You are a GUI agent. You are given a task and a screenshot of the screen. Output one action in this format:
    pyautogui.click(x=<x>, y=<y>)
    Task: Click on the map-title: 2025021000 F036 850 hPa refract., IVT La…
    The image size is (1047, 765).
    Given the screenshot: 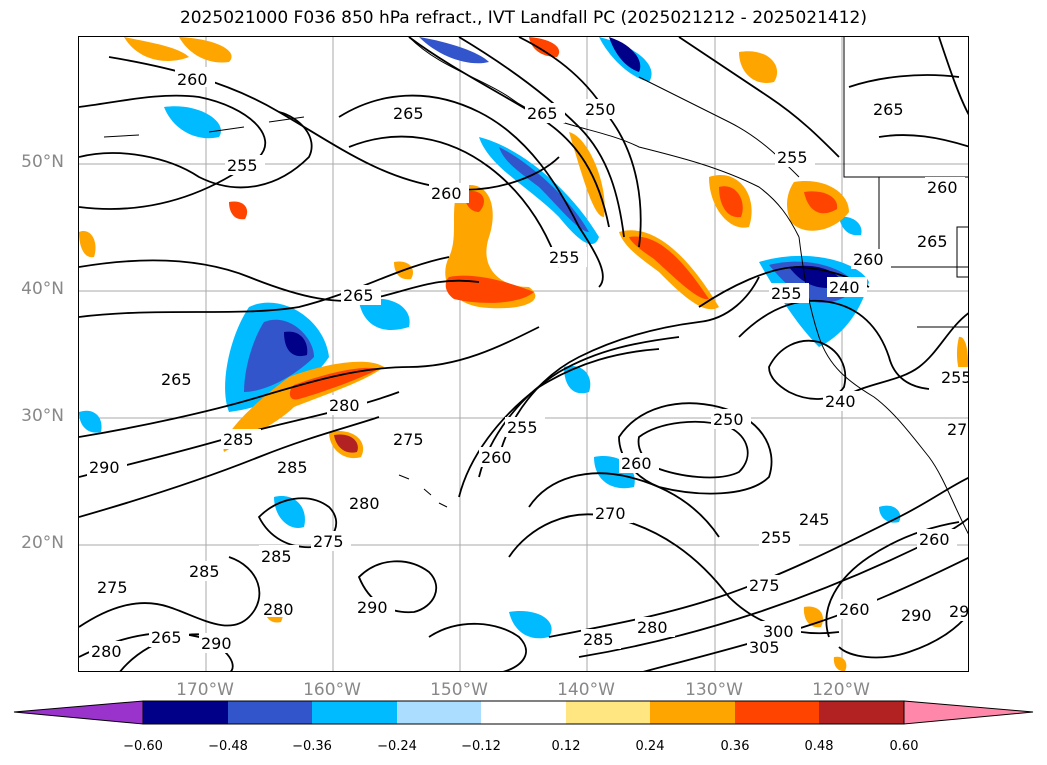 What is the action you would take?
    pyautogui.click(x=523, y=18)
    